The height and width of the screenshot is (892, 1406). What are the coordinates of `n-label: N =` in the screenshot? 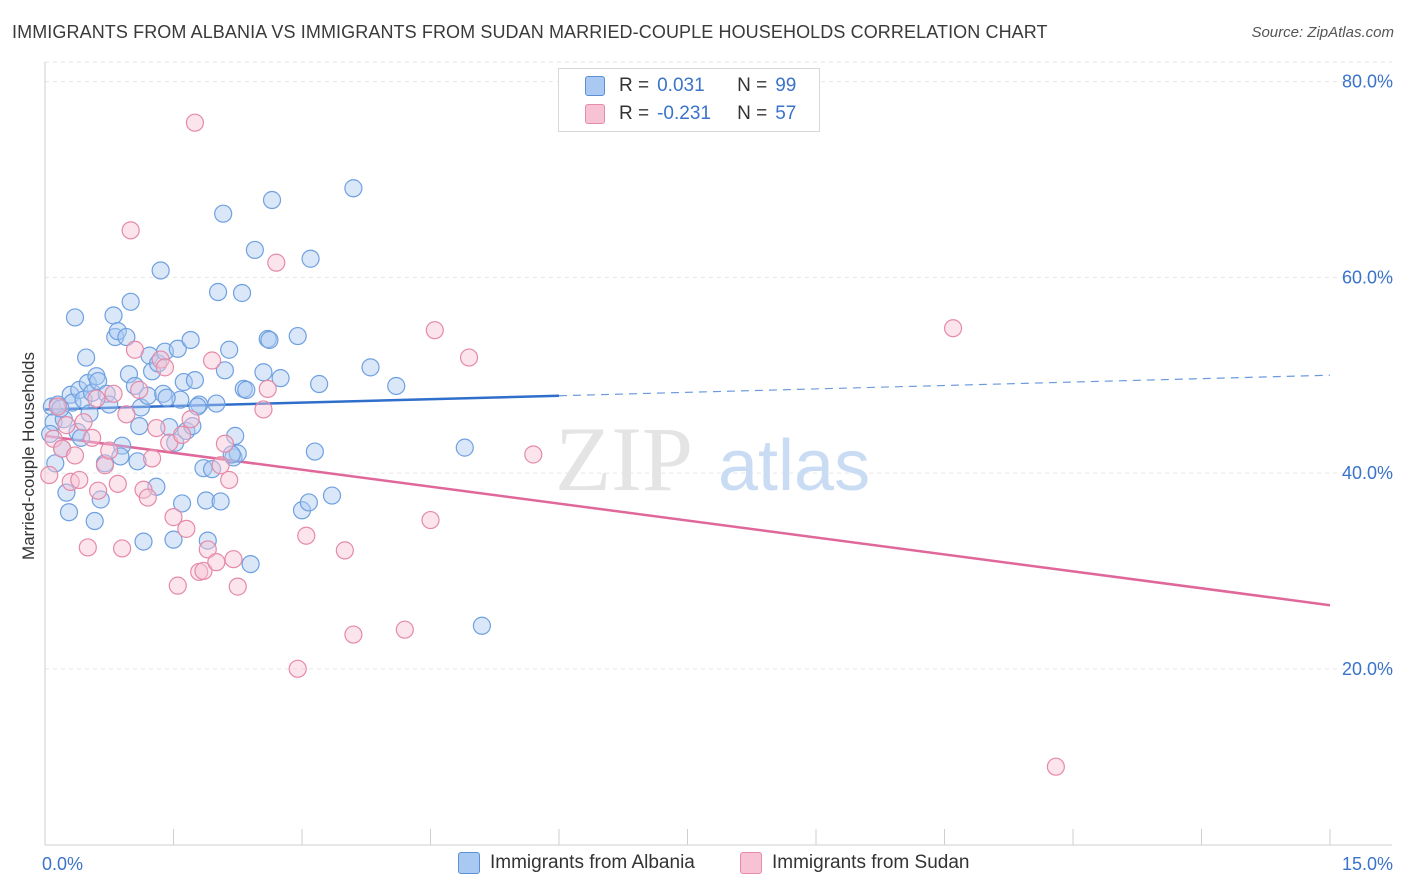 It's located at (752, 113).